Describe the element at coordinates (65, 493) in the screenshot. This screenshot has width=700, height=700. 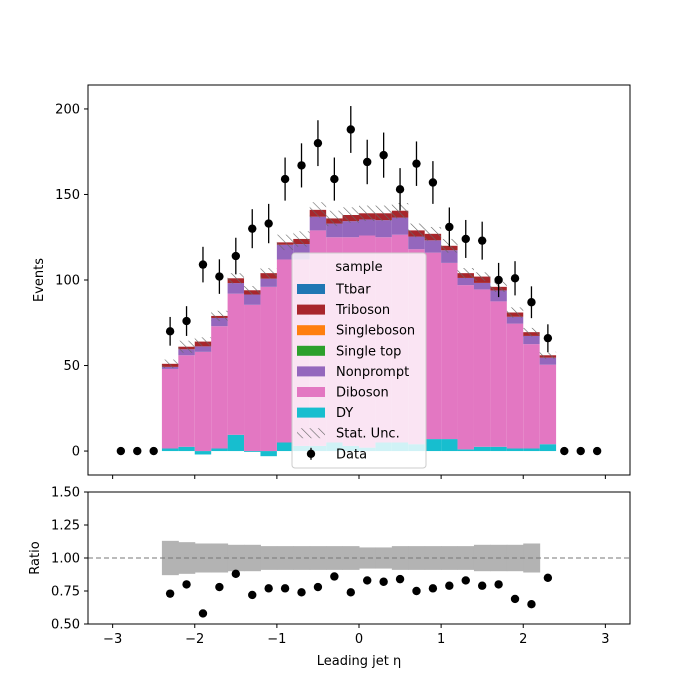
I see `ratio-y-tick-label: 1.50` at that location.